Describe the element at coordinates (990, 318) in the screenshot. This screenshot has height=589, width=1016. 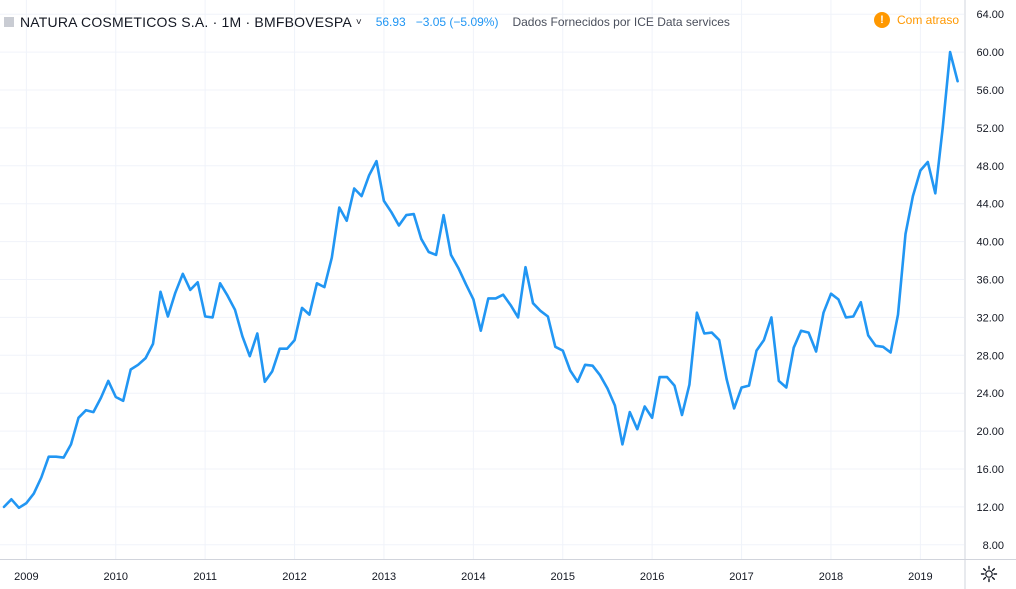
I see `y-tick-label: 32.00` at that location.